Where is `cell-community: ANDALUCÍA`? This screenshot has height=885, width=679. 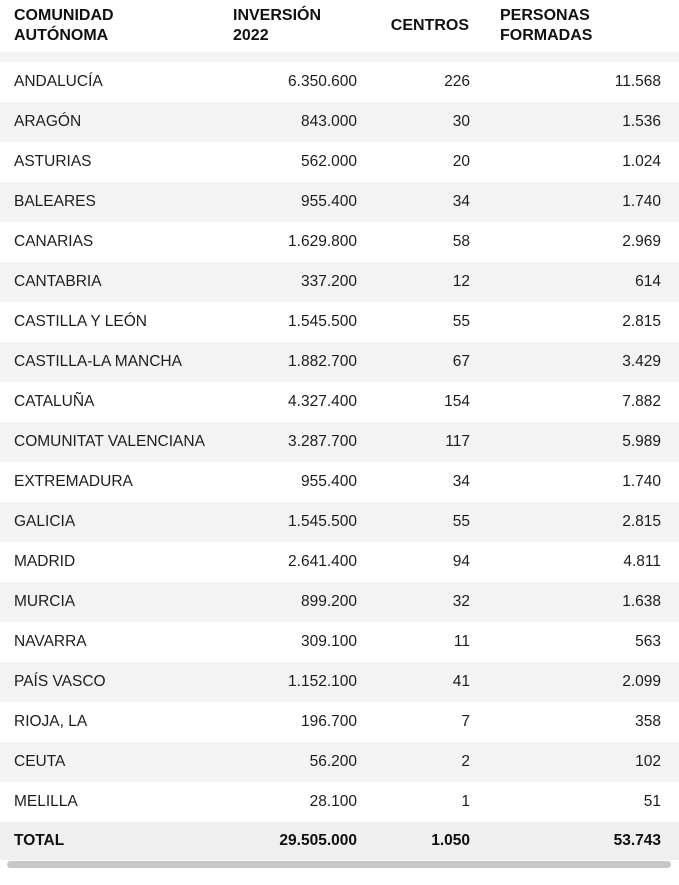
cell-community: ANDALUCÍA is located at coordinates (58, 81).